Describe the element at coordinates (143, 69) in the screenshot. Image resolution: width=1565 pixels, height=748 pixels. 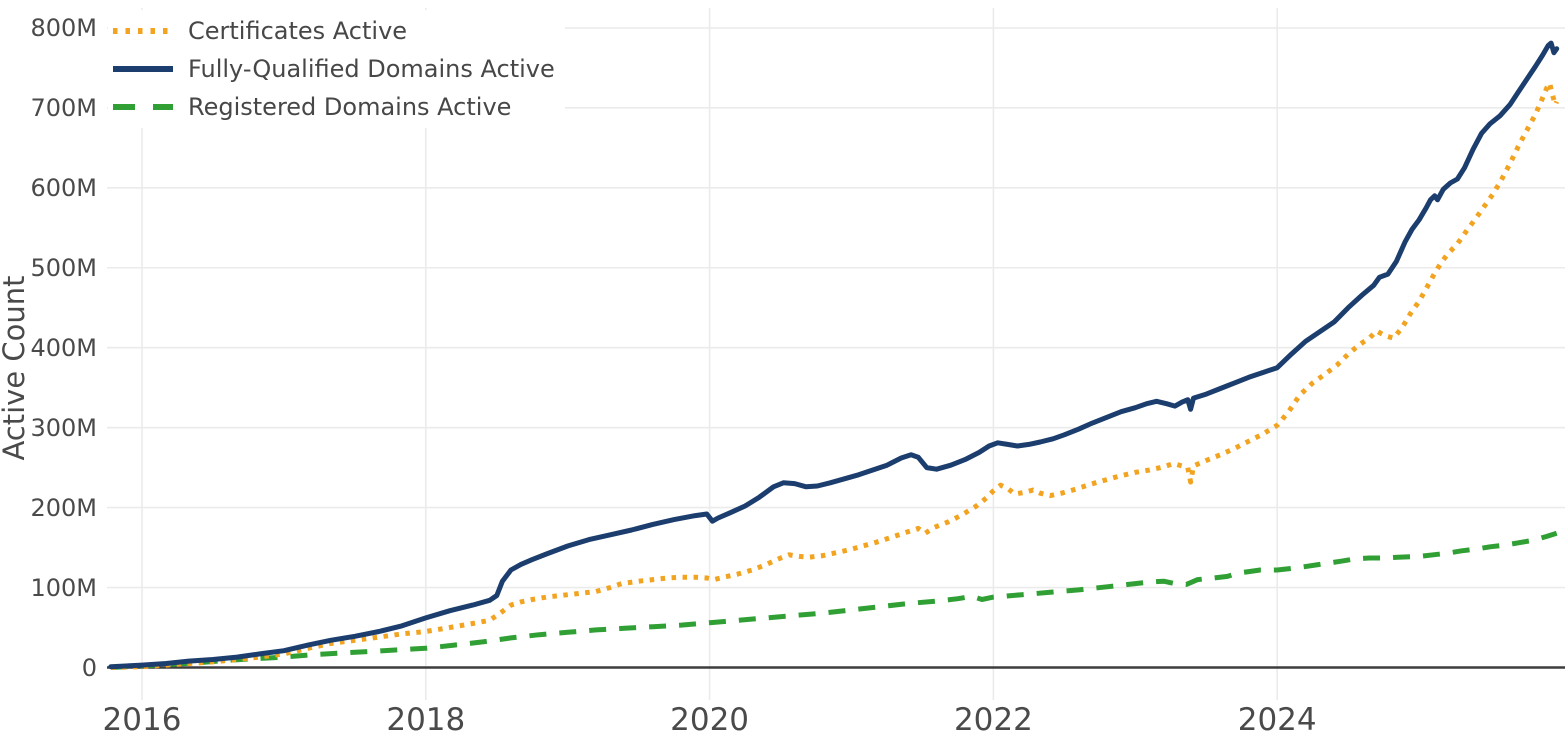
I see `solid-line-swatch-icon` at that location.